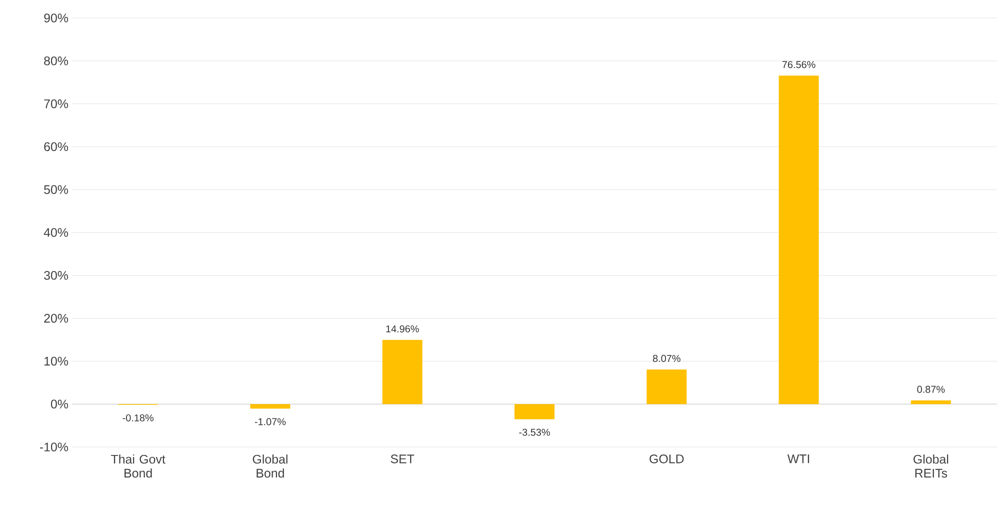  Describe the element at coordinates (56, 18) in the screenshot. I see `y-tick-label: 90%` at that location.